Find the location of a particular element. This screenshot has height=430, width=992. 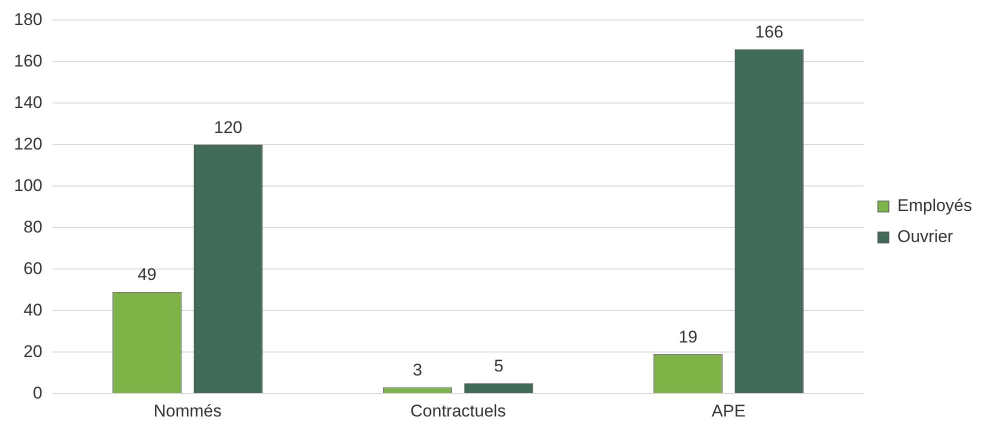

data-label: 120 is located at coordinates (228, 127).